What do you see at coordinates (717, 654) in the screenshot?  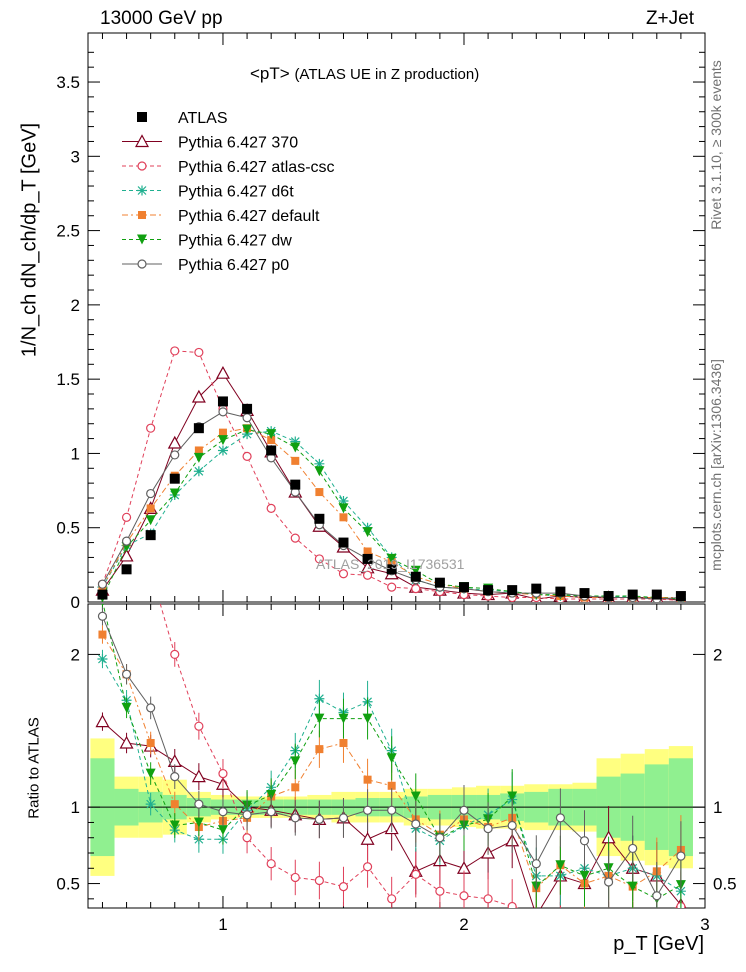 I see `ratio-y-tick-label-right: 2` at bounding box center [717, 654].